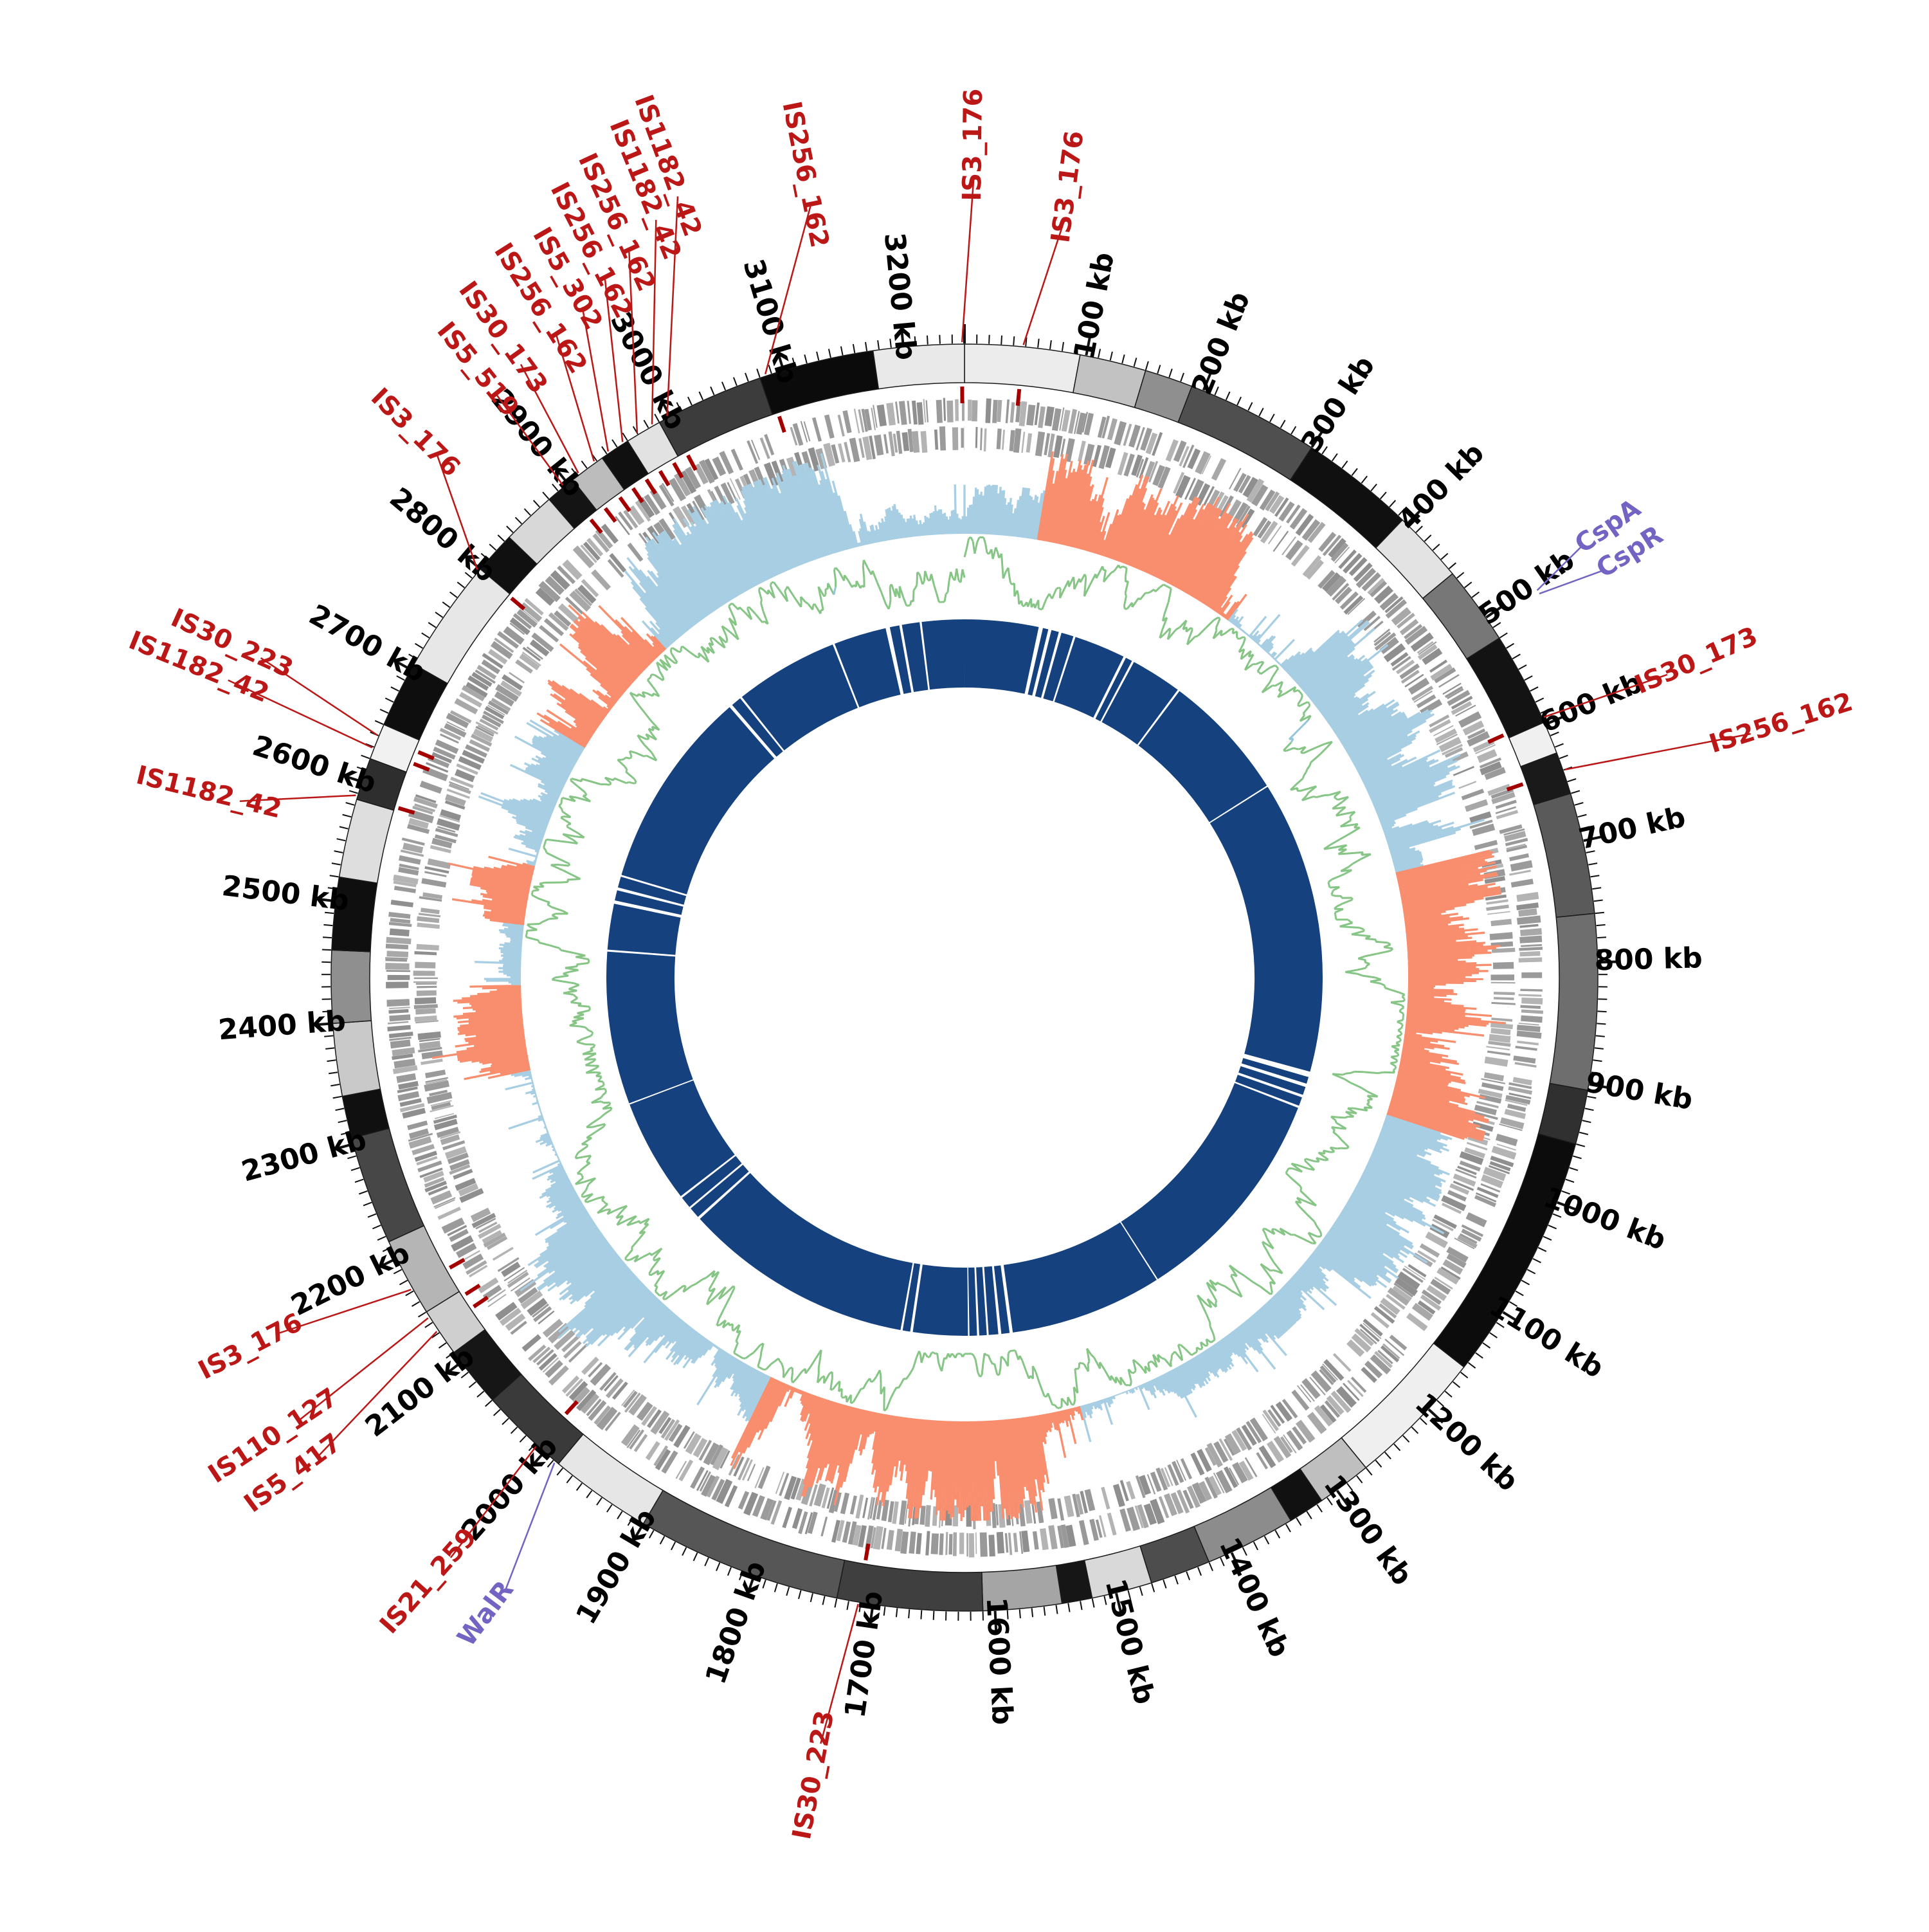 The image size is (1929, 1932). Describe the element at coordinates (1467, 1443) in the screenshot. I see `scale-tick-label: 1200 kb` at that location.